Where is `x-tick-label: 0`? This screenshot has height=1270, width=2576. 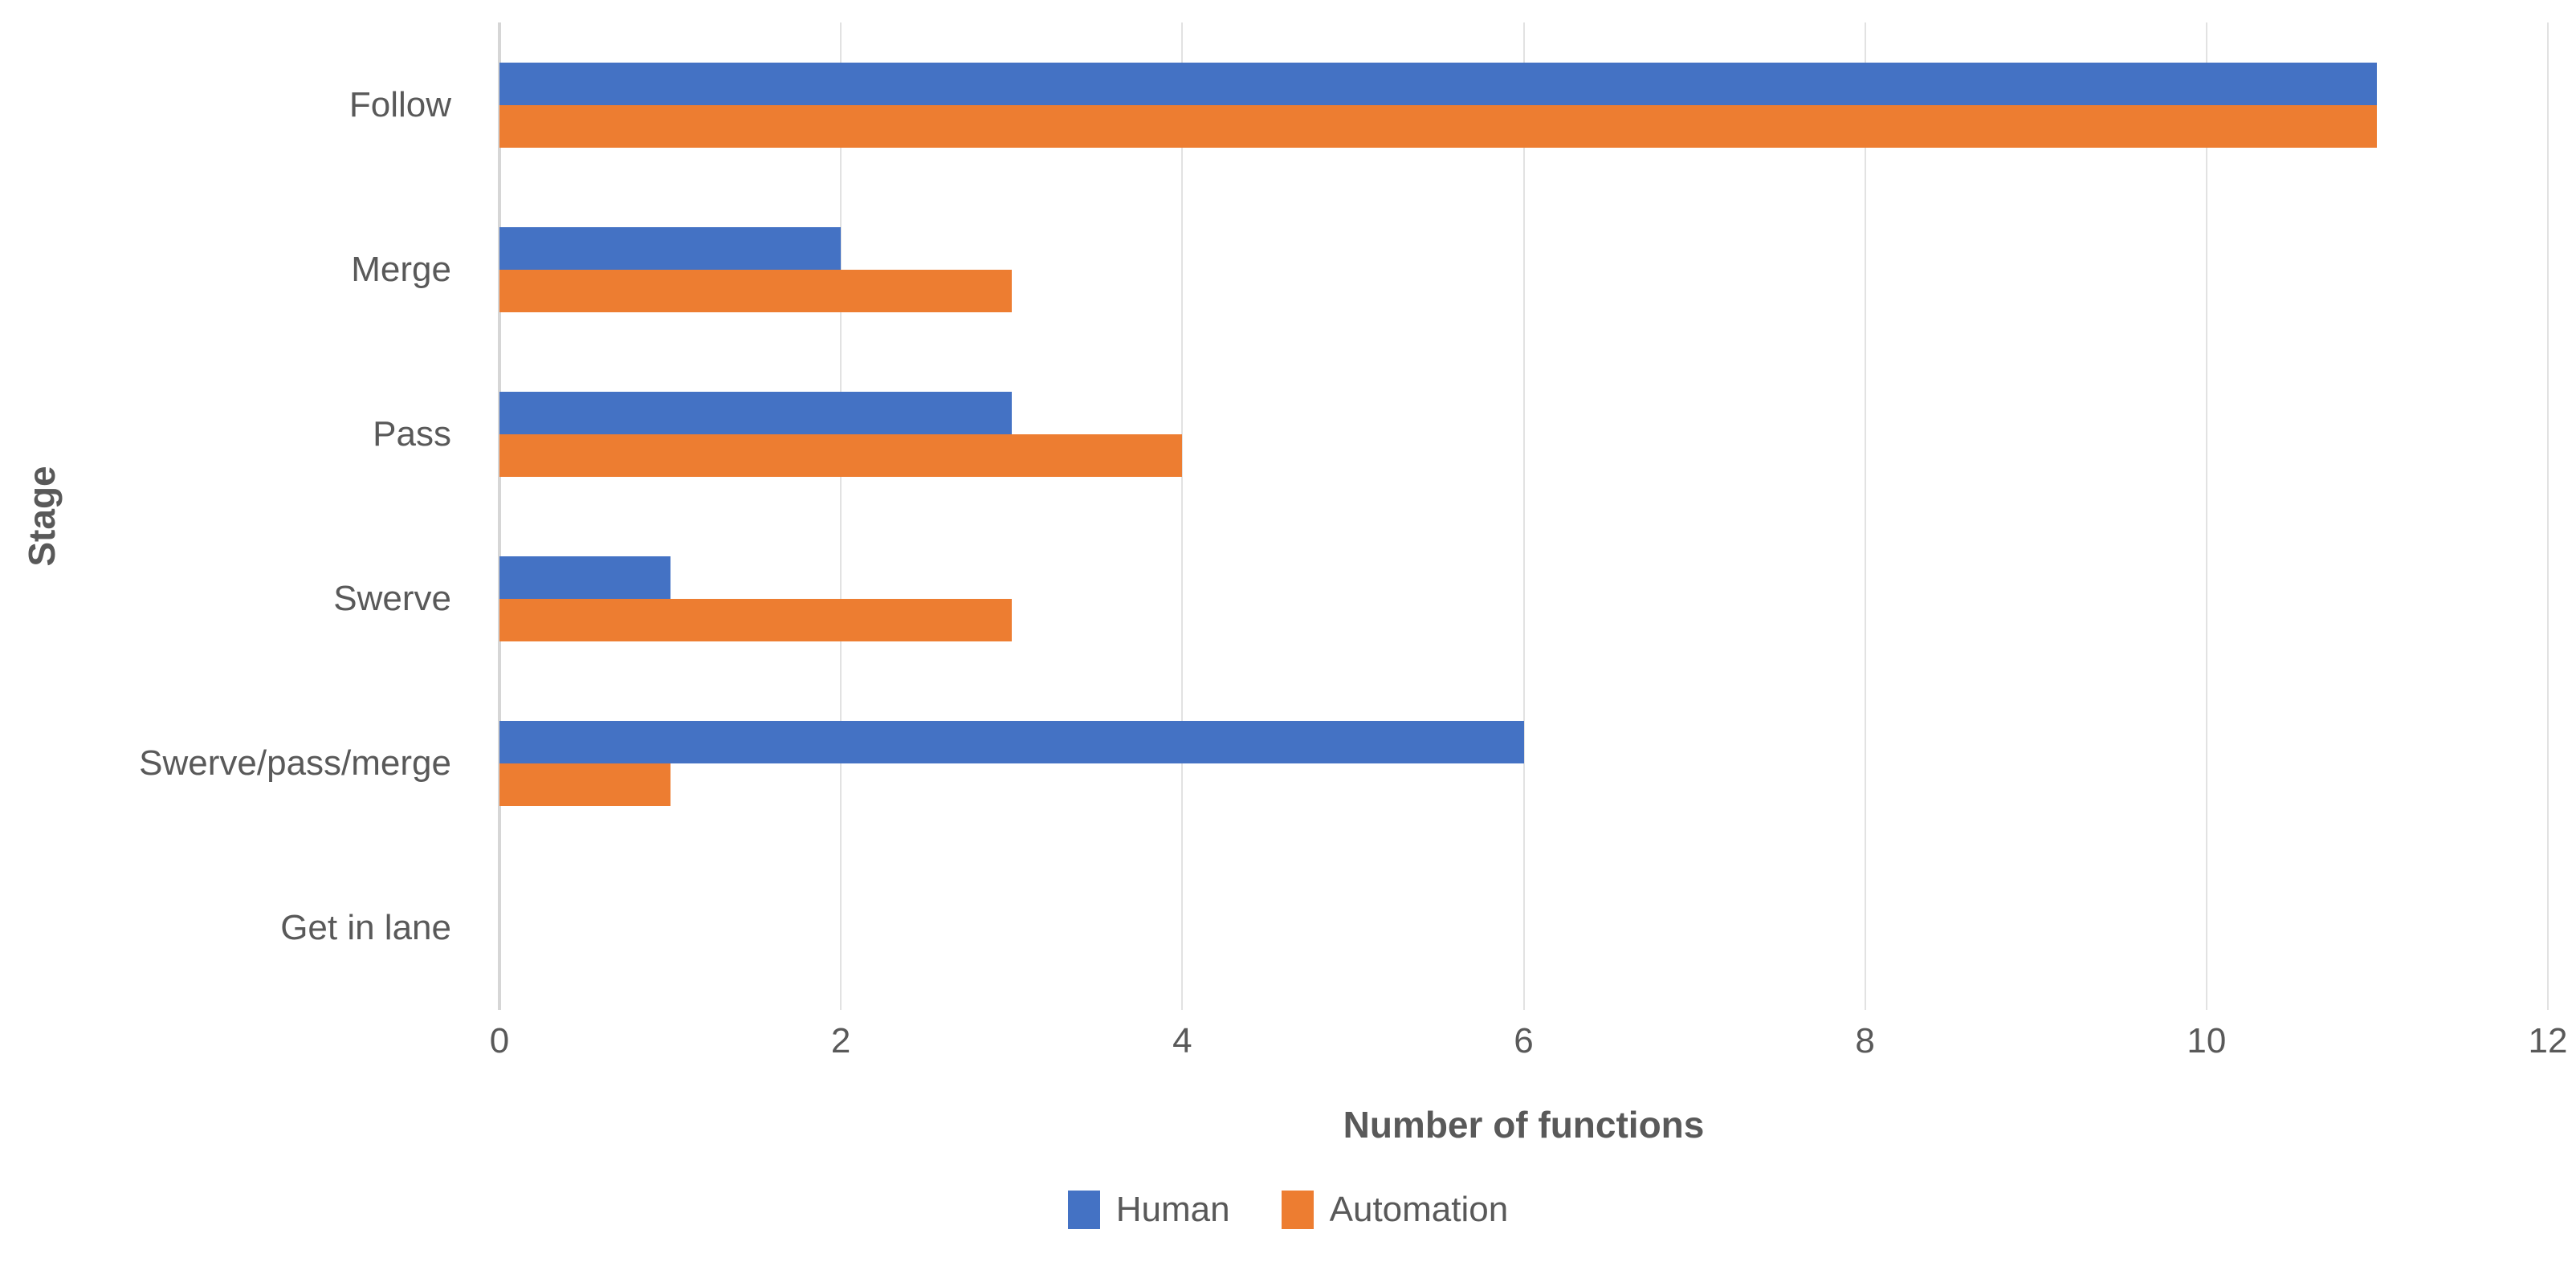 x-tick-label: 0 is located at coordinates (500, 1040).